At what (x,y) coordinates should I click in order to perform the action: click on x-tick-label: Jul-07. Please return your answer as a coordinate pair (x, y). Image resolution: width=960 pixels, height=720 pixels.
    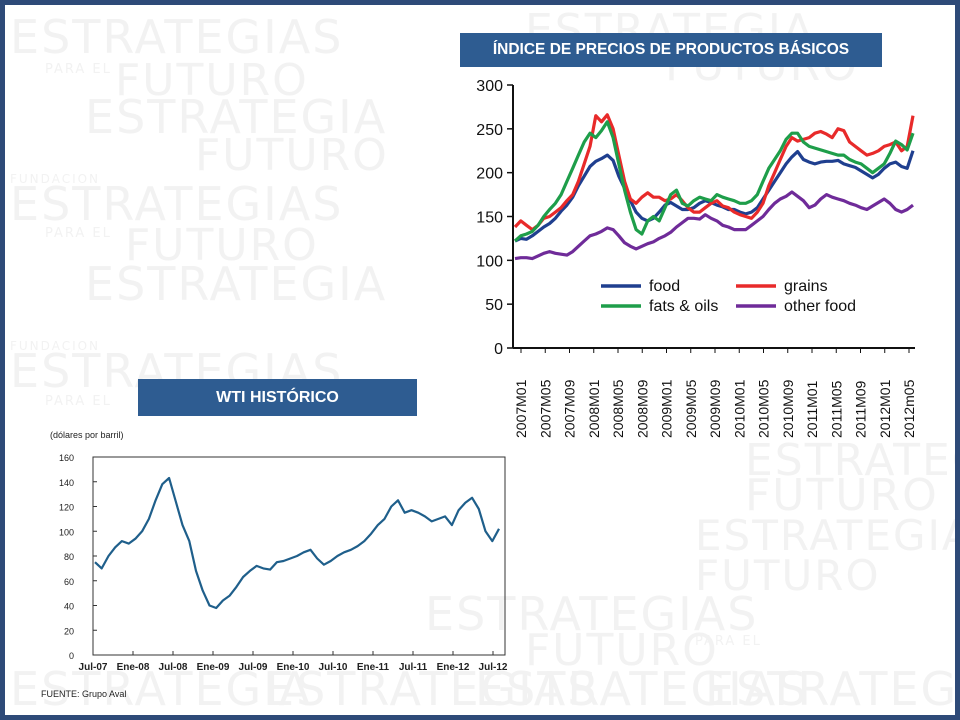
    Looking at the image, I should click on (93, 667).